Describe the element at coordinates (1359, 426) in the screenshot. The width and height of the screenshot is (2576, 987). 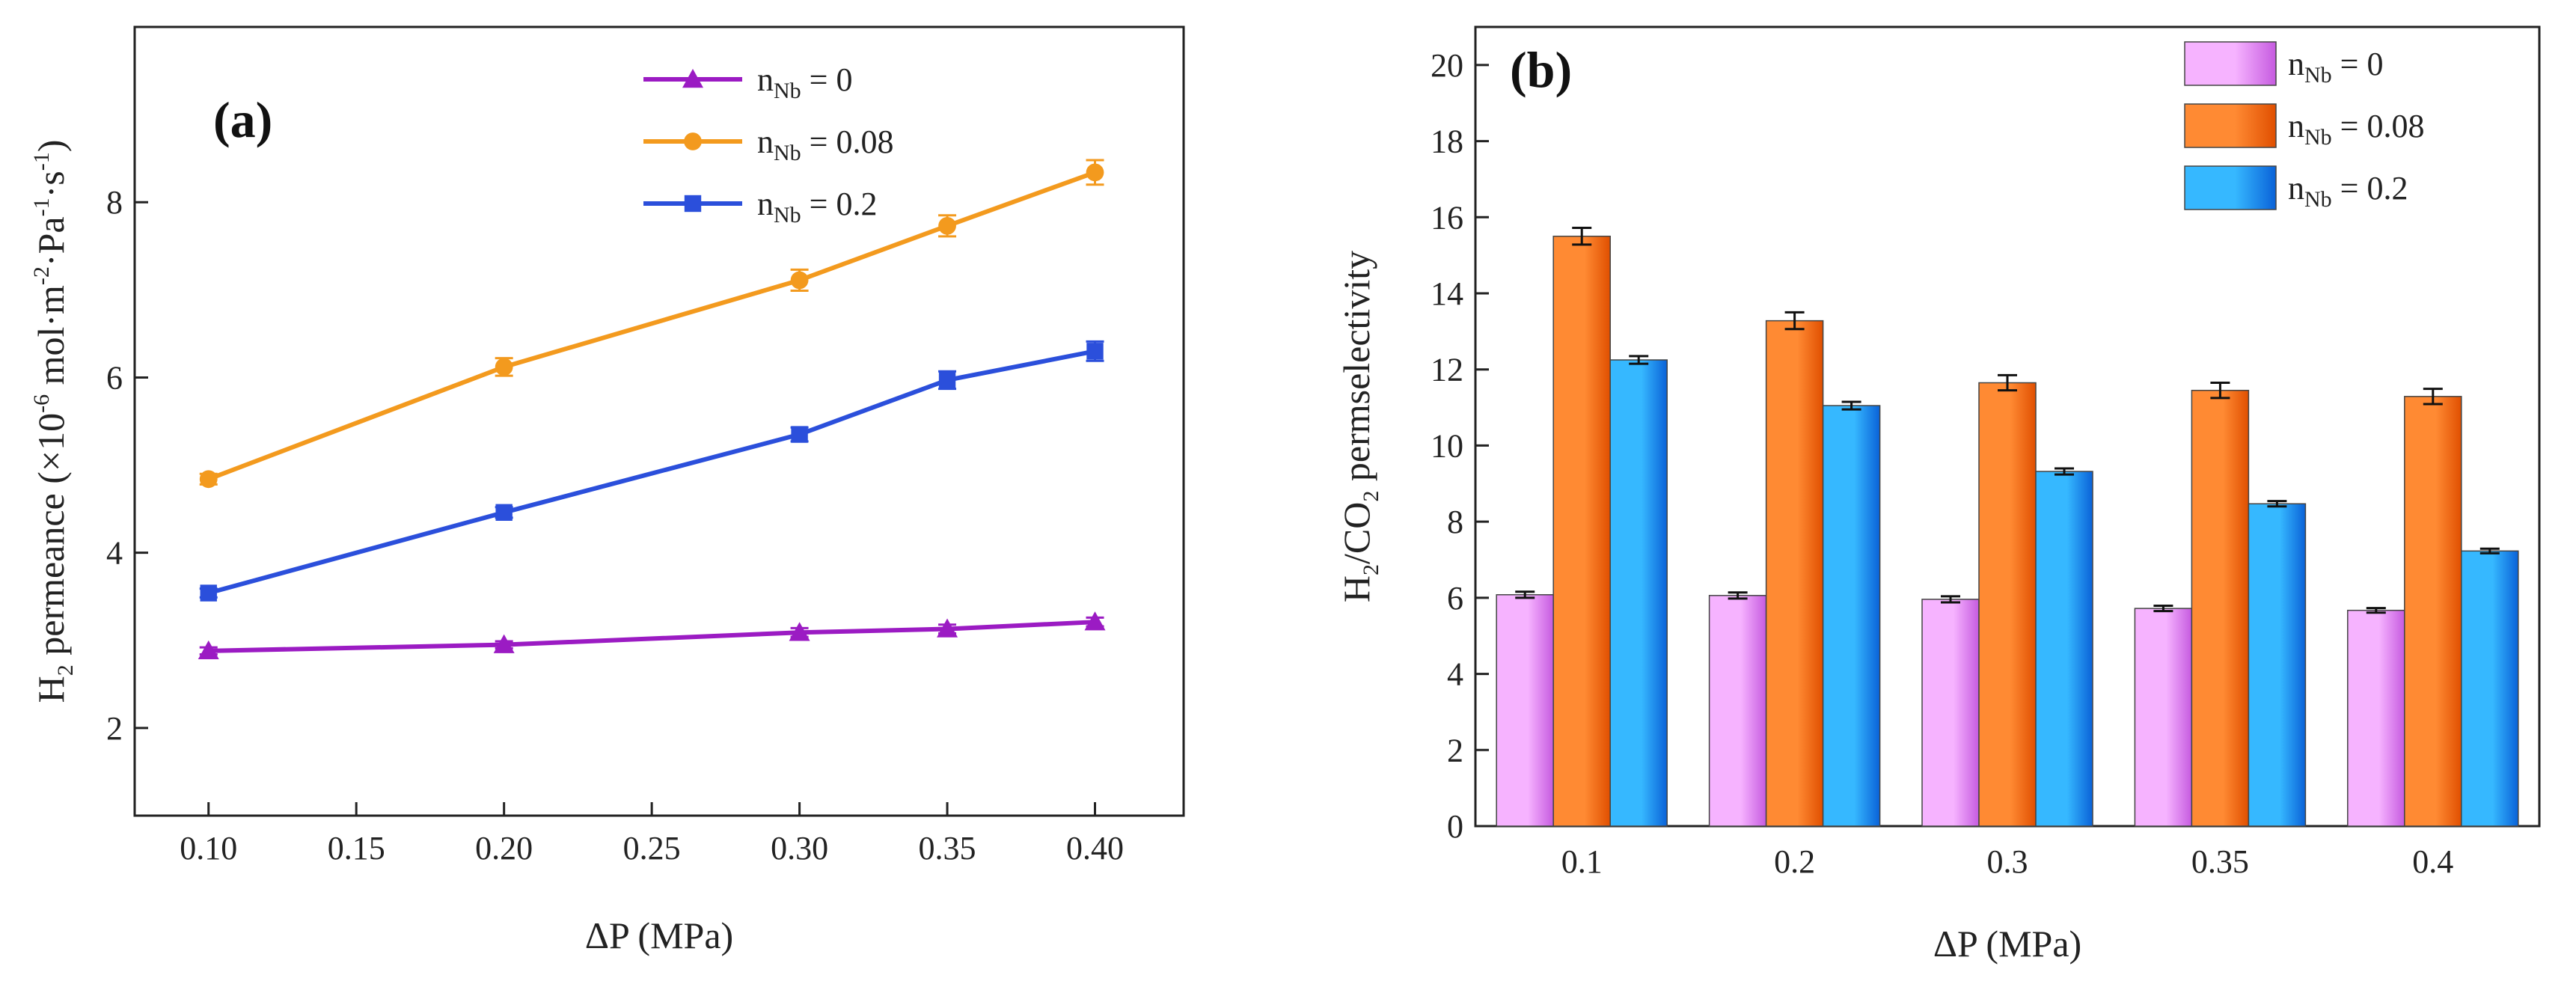
I see `panel-b-y-axis-title: H2/CO2 permselectivity` at that location.